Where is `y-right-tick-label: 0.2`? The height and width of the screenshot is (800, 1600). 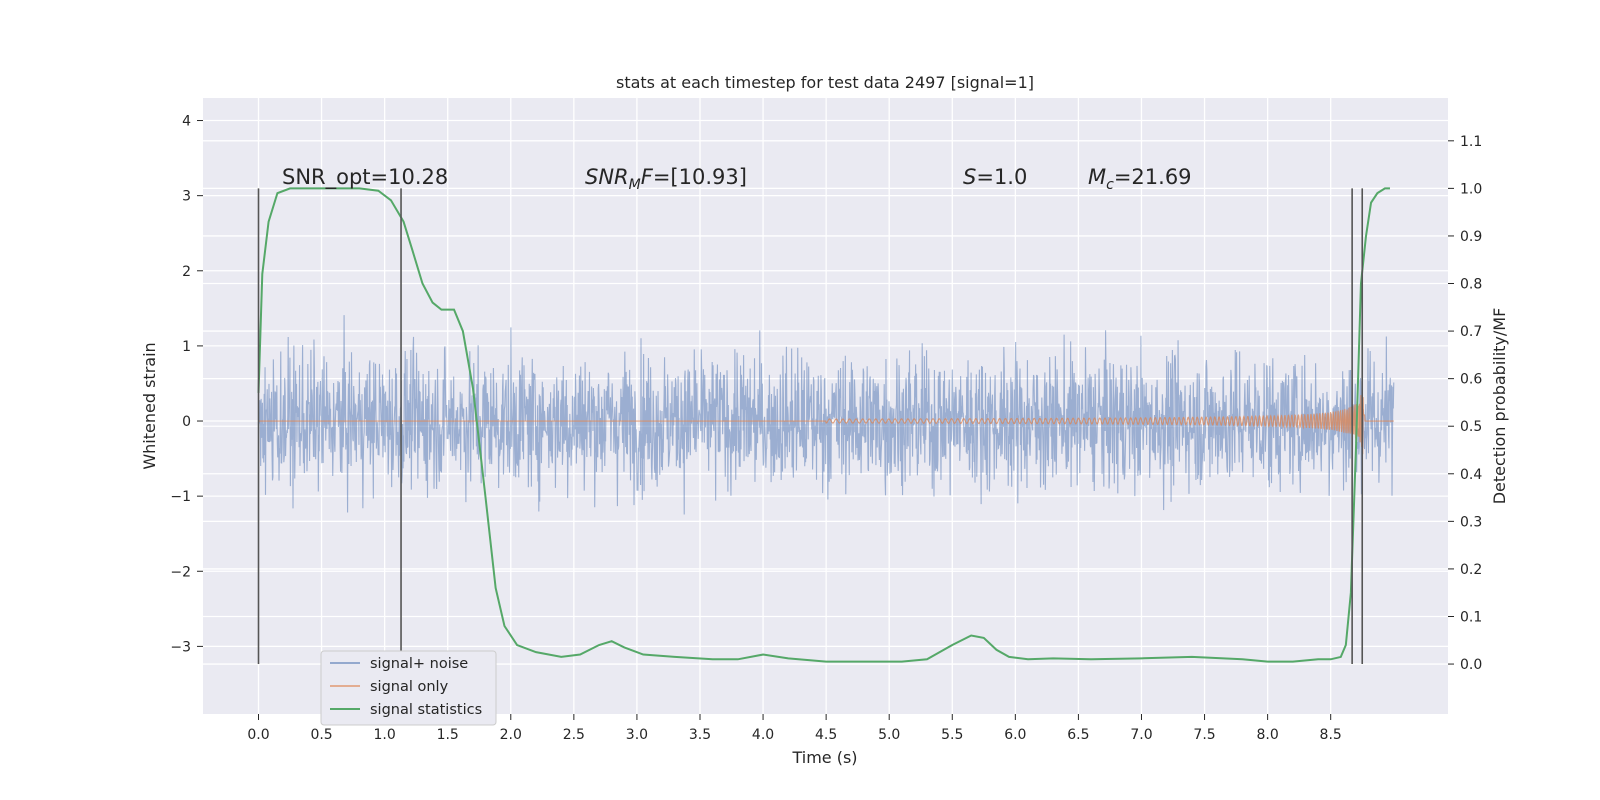
y-right-tick-label: 0.2 is located at coordinates (1471, 570).